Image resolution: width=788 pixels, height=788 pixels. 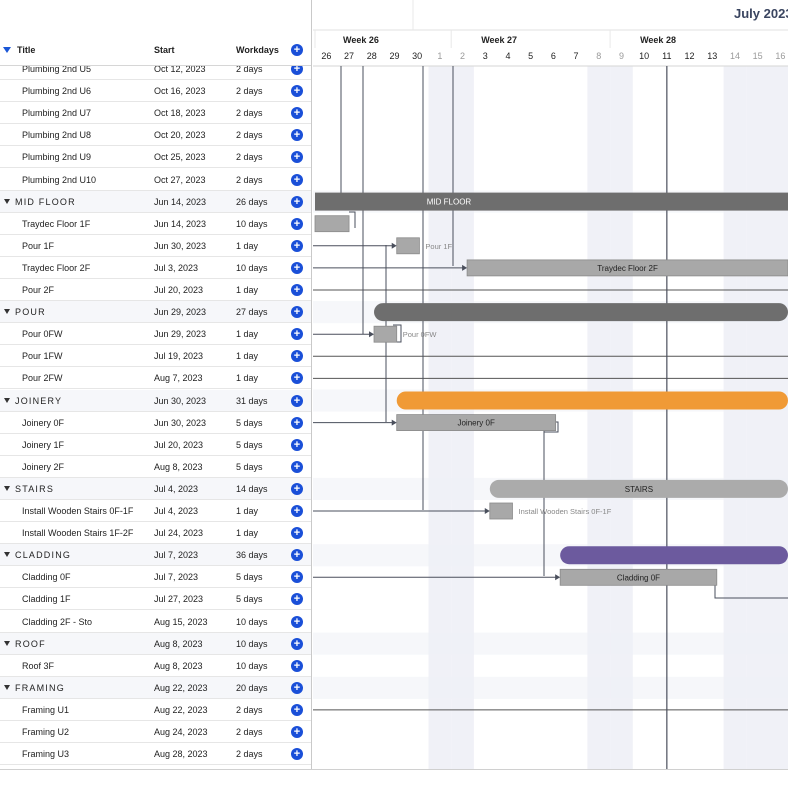 What do you see at coordinates (155, 312) in the screenshot?
I see `group-row: POUR Jun 29, 2023 27 days +` at bounding box center [155, 312].